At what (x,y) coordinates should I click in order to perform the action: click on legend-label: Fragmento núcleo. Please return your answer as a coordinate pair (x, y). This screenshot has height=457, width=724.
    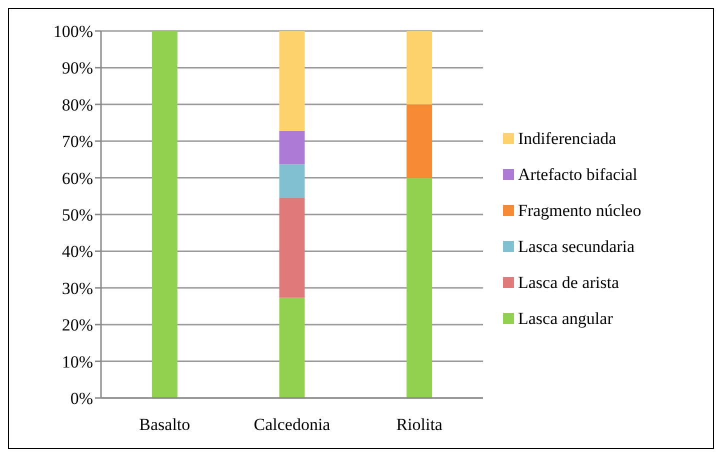
    Looking at the image, I should click on (580, 210).